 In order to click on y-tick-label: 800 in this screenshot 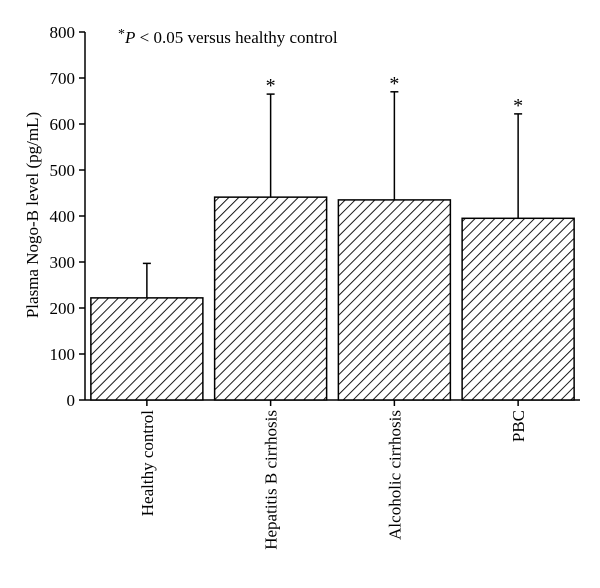, I will do `click(63, 32)`.